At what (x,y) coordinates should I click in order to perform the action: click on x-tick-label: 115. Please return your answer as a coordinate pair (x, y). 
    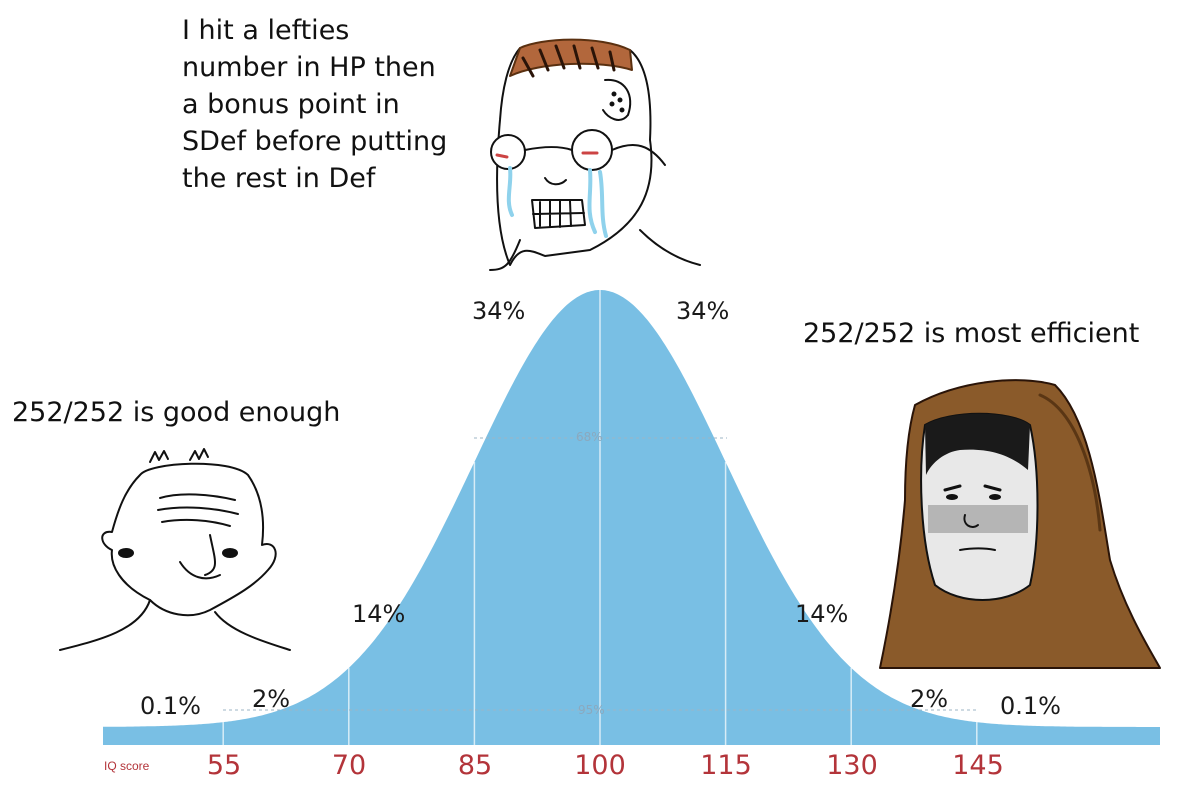
    Looking at the image, I should click on (726, 765).